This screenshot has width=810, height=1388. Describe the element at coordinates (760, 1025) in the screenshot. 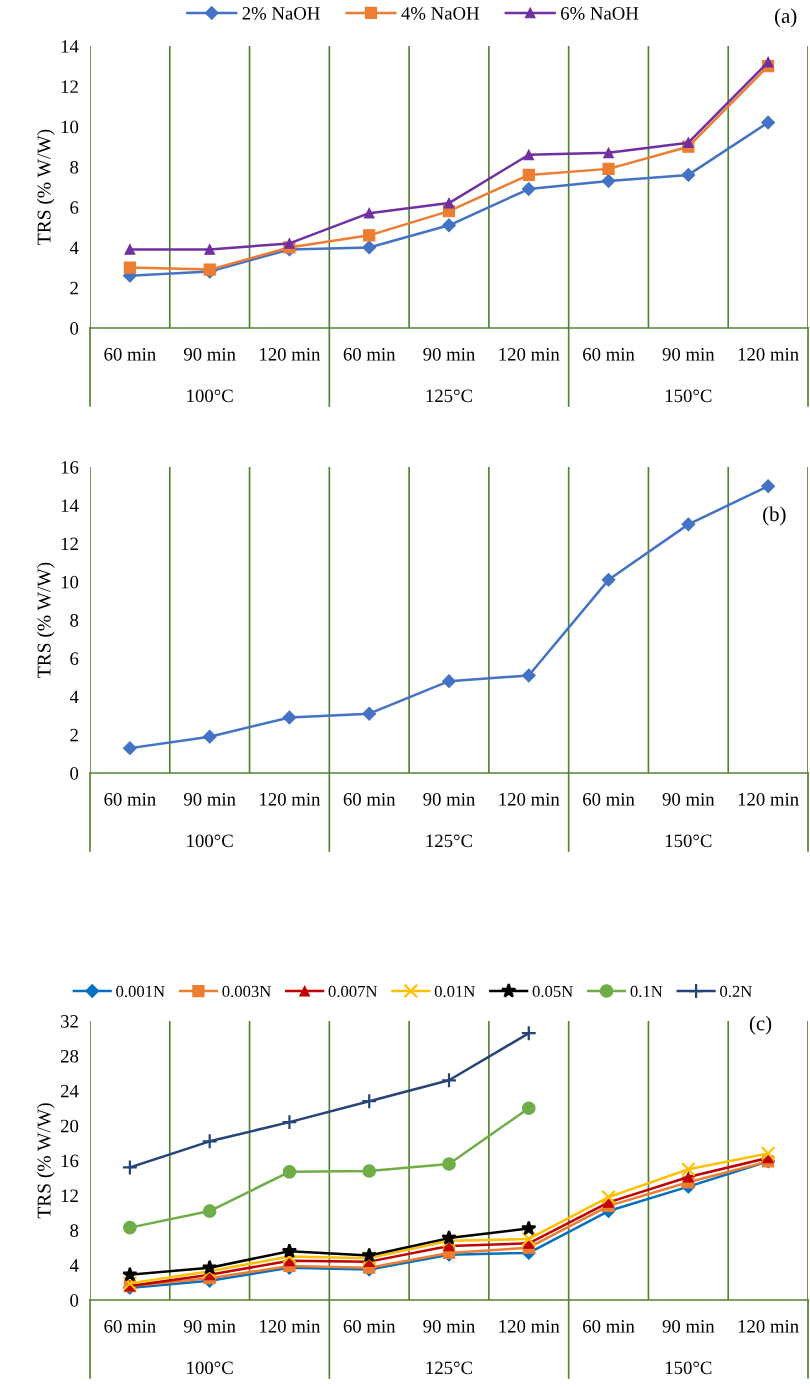

I see `annotation: (c)` at that location.